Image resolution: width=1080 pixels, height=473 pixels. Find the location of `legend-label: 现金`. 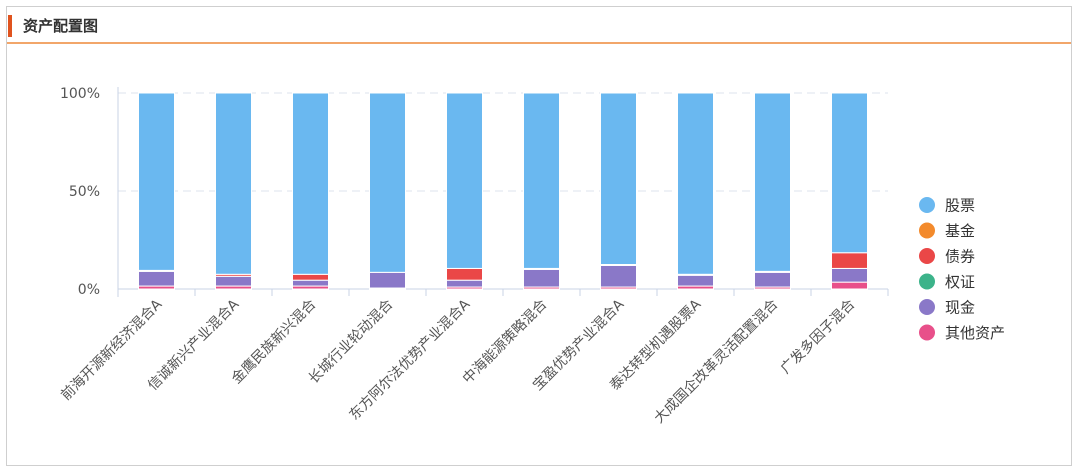

legend-label: 现金 is located at coordinates (960, 308).